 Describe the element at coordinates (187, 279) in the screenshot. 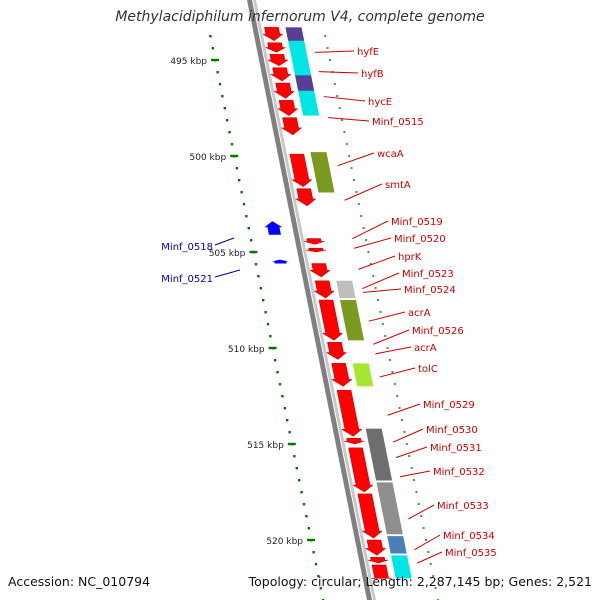

I see `gene-label: Minf_0521` at that location.